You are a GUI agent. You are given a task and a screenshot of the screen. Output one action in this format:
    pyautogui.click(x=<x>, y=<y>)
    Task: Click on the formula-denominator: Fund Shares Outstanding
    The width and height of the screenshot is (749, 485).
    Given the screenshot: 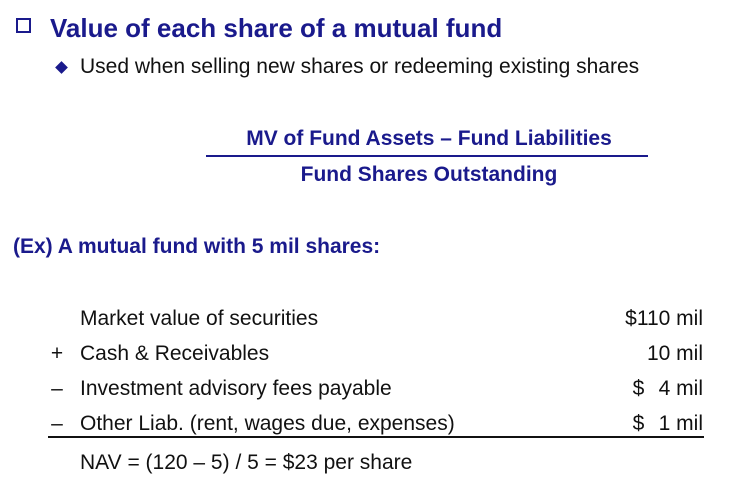 What is the action you would take?
    pyautogui.click(x=429, y=174)
    